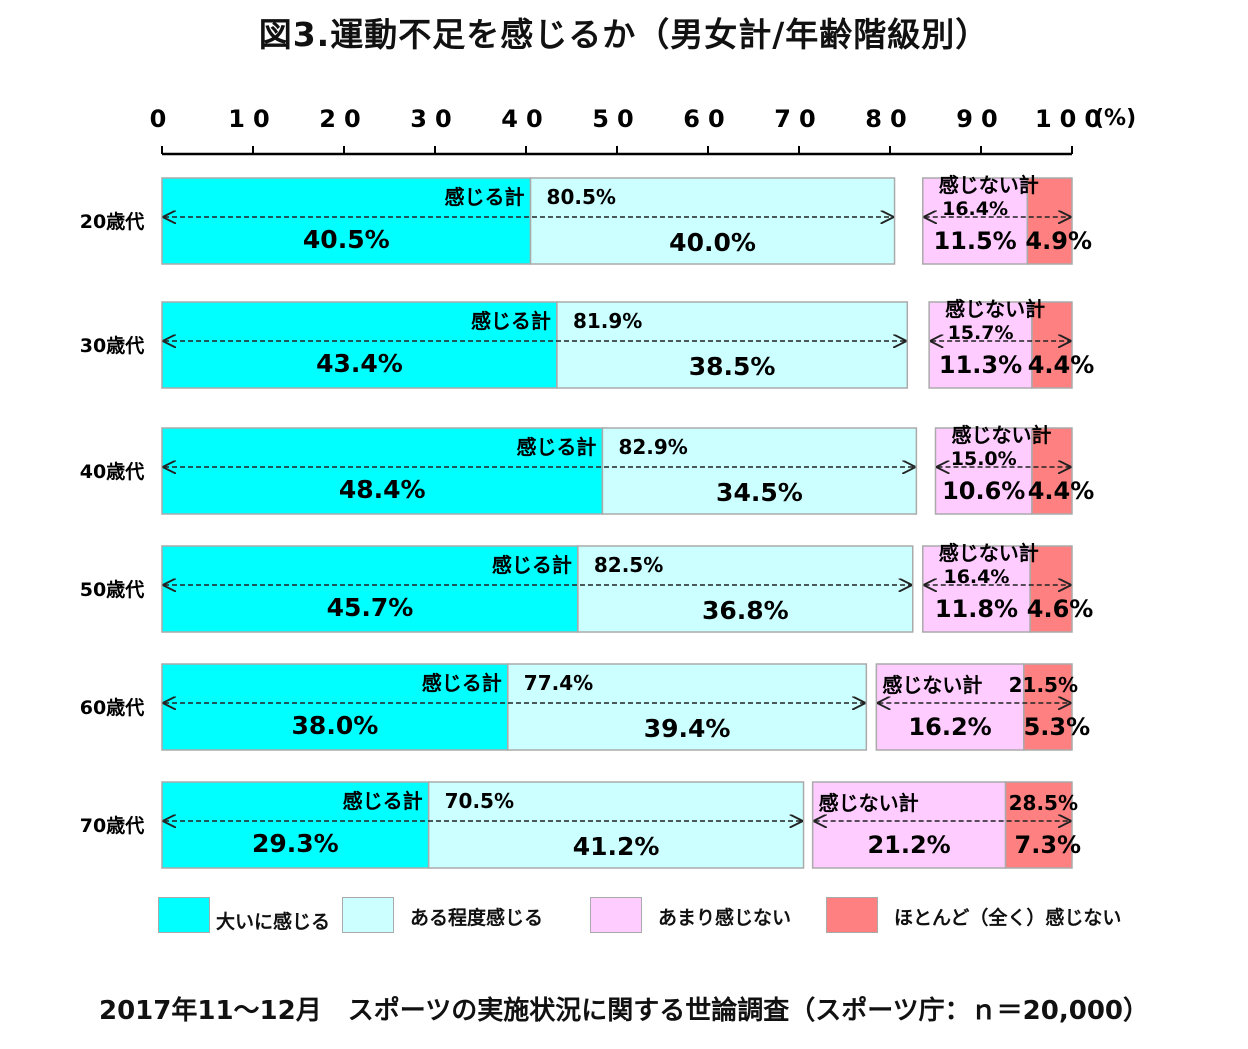 The image size is (1248, 1049). I want to click on x-axis: 0 10 20 30 40 50 60 70 80 90 100(%), so click(643, 130).